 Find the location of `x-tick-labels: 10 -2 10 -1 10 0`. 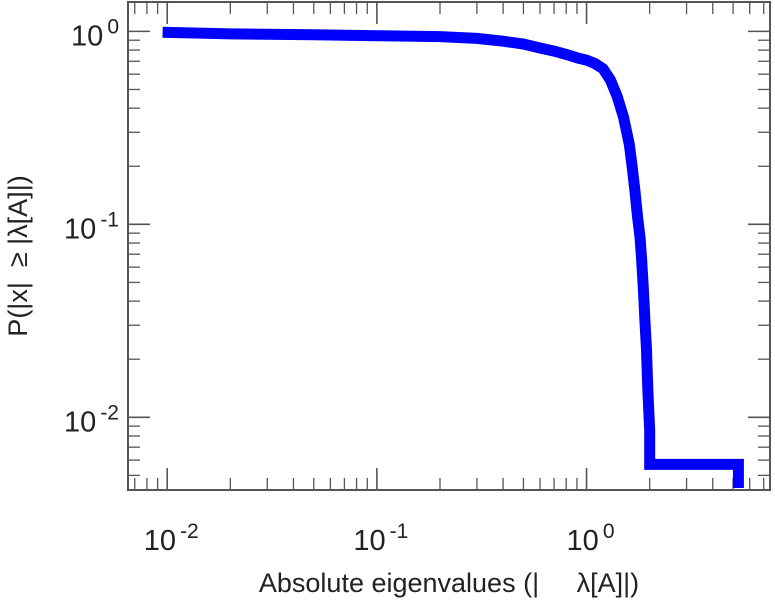

x-tick-labels: 10 -2 10 -1 10 0 is located at coordinates (379, 538).